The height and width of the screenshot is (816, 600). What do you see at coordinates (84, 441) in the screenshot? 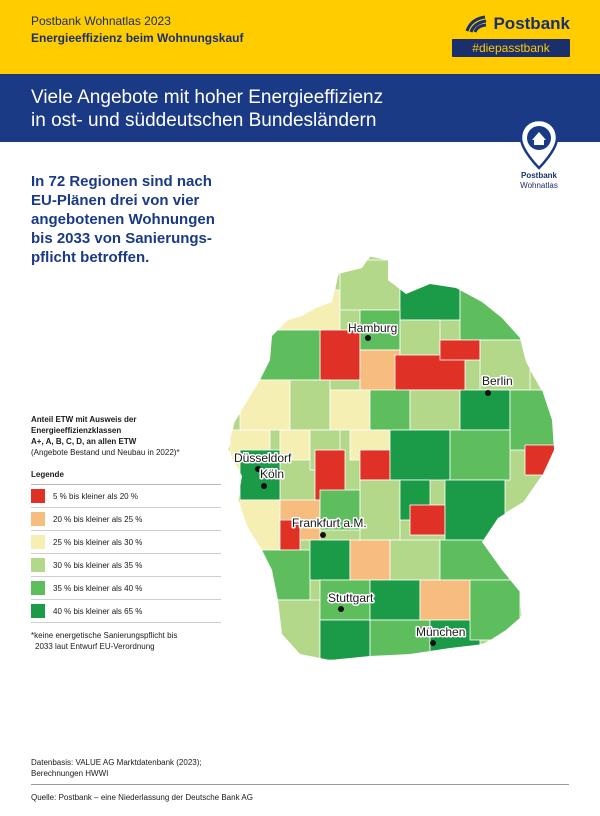
I see `legend-heading-line: A+, A, B, C, D, an allen ETW` at bounding box center [84, 441].